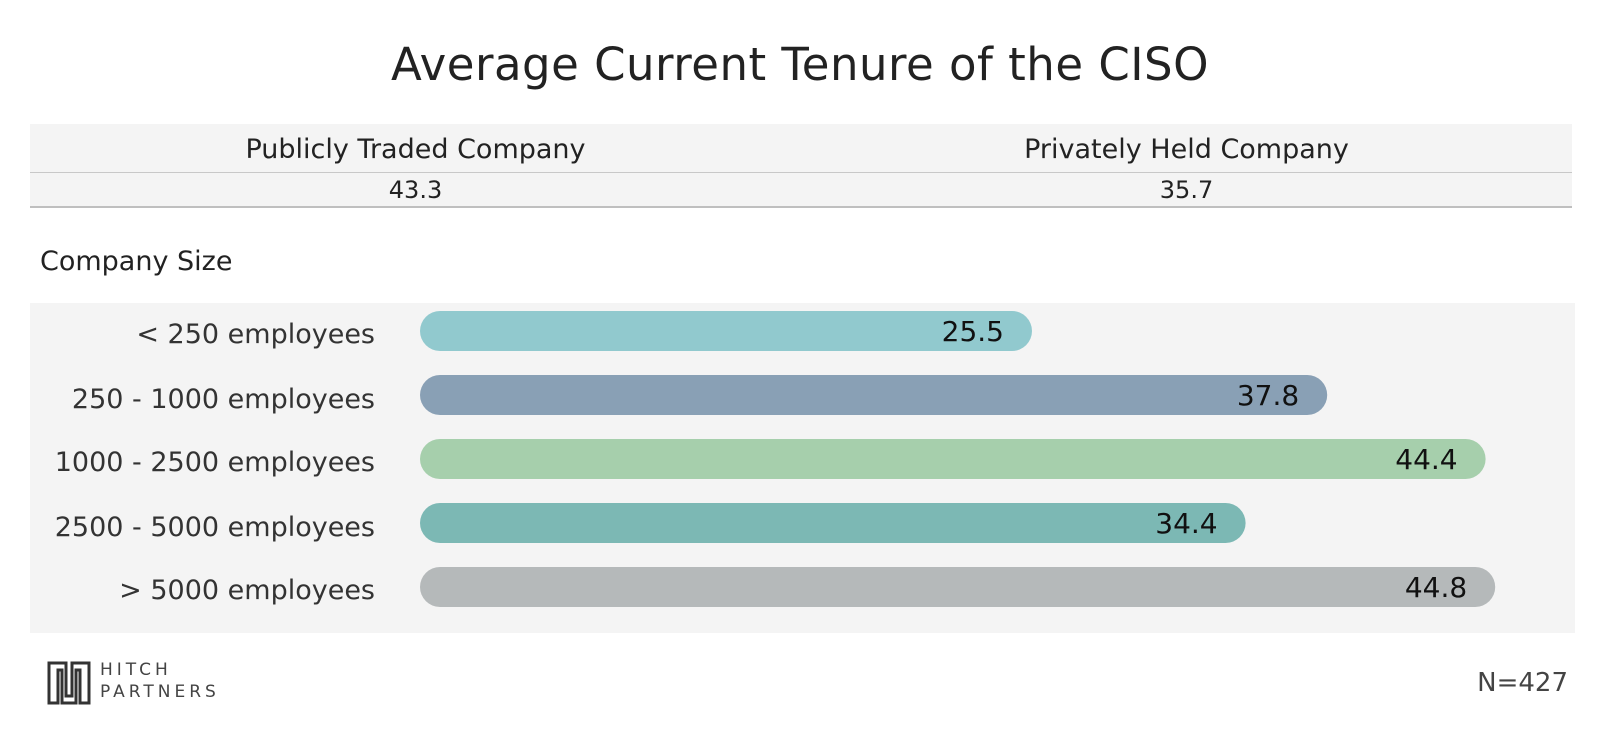  I want to click on bar-value-label: 37.8, so click(1268, 395).